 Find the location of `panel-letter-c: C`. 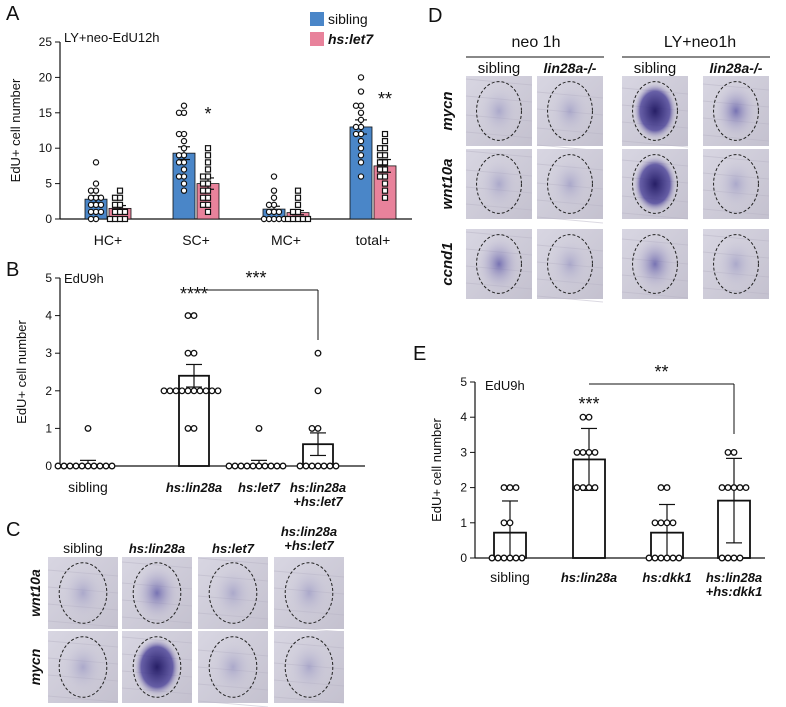

panel-letter-c: C is located at coordinates (13, 530).